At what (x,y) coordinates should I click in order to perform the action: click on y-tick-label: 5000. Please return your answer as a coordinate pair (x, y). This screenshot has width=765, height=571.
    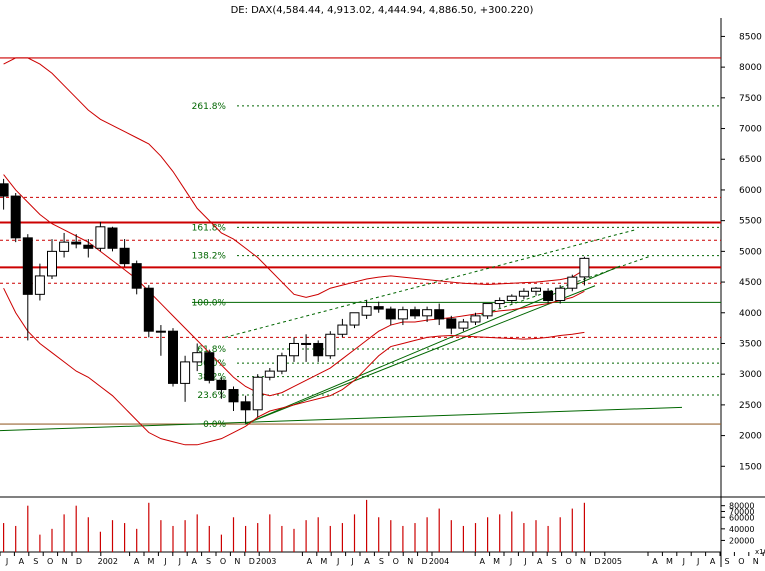
    Looking at the image, I should click on (750, 252).